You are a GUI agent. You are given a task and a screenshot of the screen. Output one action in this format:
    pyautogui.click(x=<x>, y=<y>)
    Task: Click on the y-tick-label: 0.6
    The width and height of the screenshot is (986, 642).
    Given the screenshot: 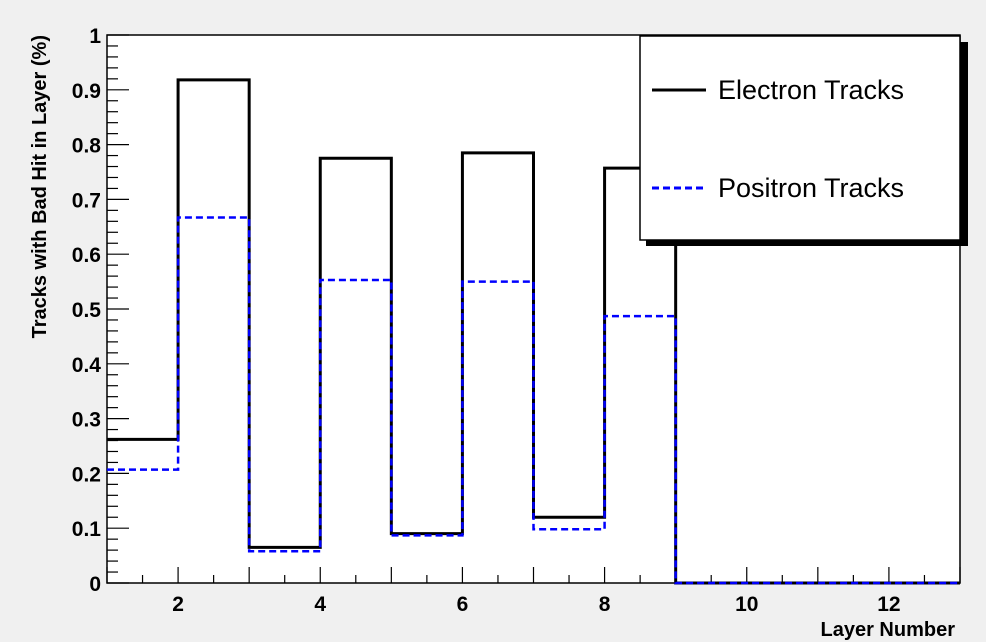 What is the action you would take?
    pyautogui.click(x=86, y=255)
    